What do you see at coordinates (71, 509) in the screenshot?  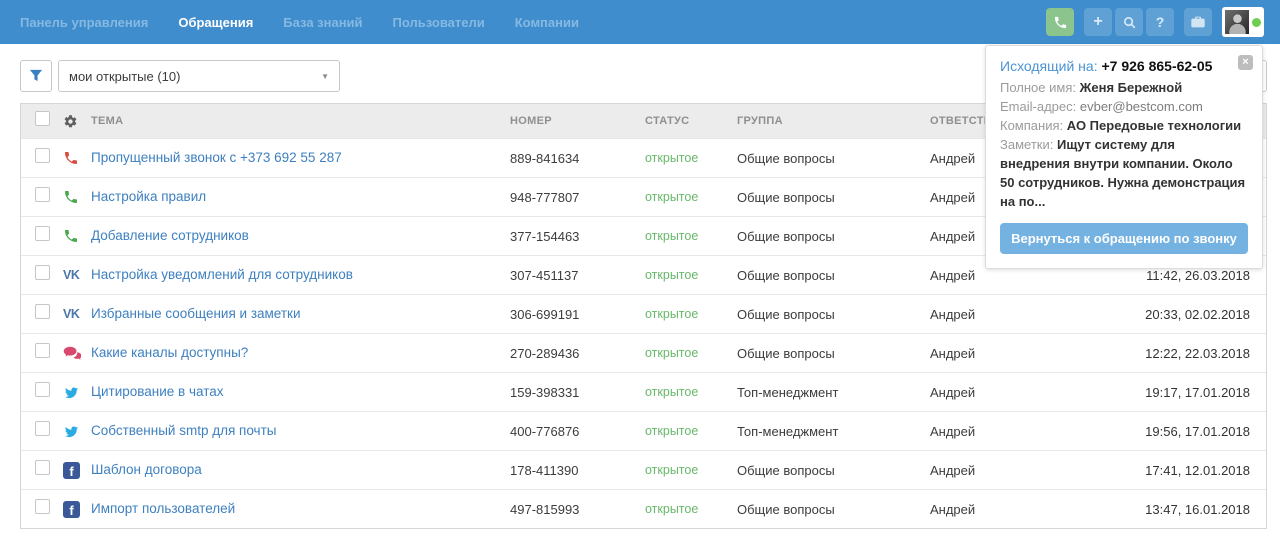 I see `facebook-icon: f` at bounding box center [71, 509].